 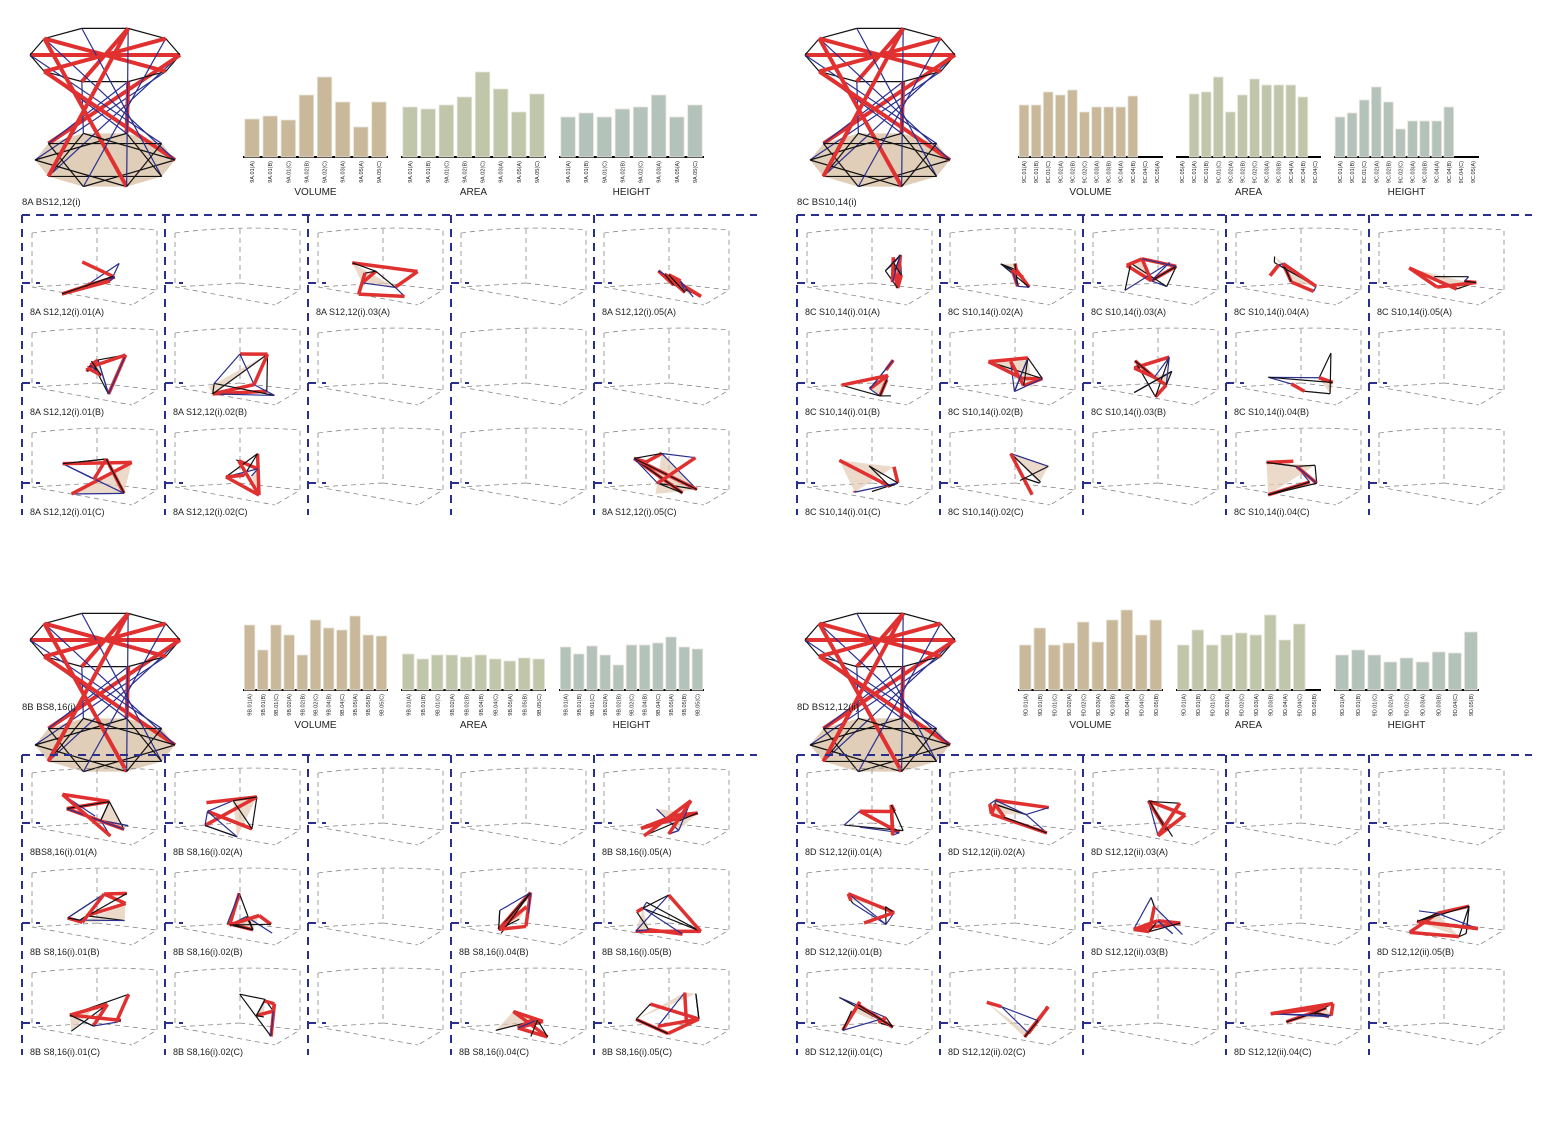 What do you see at coordinates (1472, 705) in the screenshot?
I see `category-label: 9D.05(B)` at bounding box center [1472, 705].